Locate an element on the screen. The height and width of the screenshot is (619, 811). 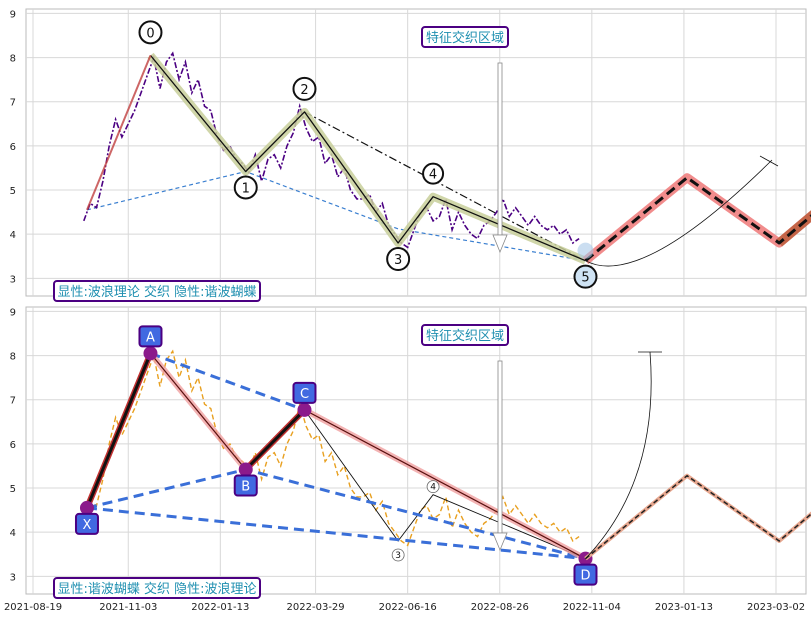
caption-box is located at coordinates (157, 291).